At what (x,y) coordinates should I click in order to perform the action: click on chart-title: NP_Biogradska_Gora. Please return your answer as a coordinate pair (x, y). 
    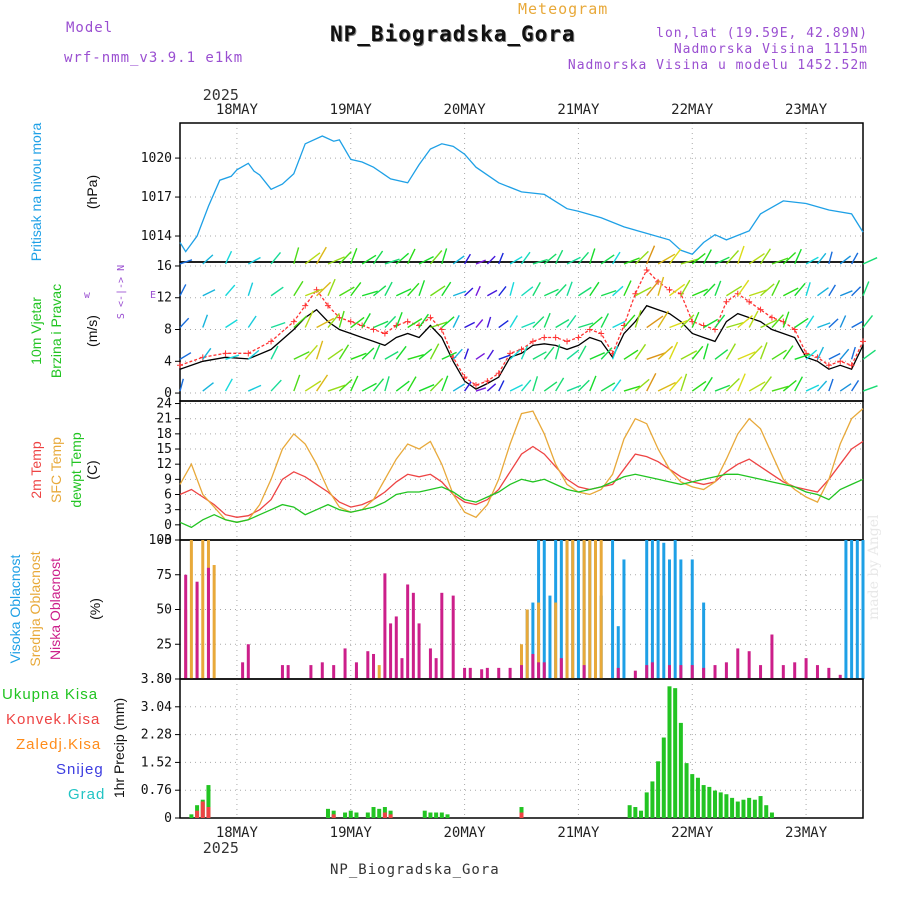
    Looking at the image, I should click on (453, 34).